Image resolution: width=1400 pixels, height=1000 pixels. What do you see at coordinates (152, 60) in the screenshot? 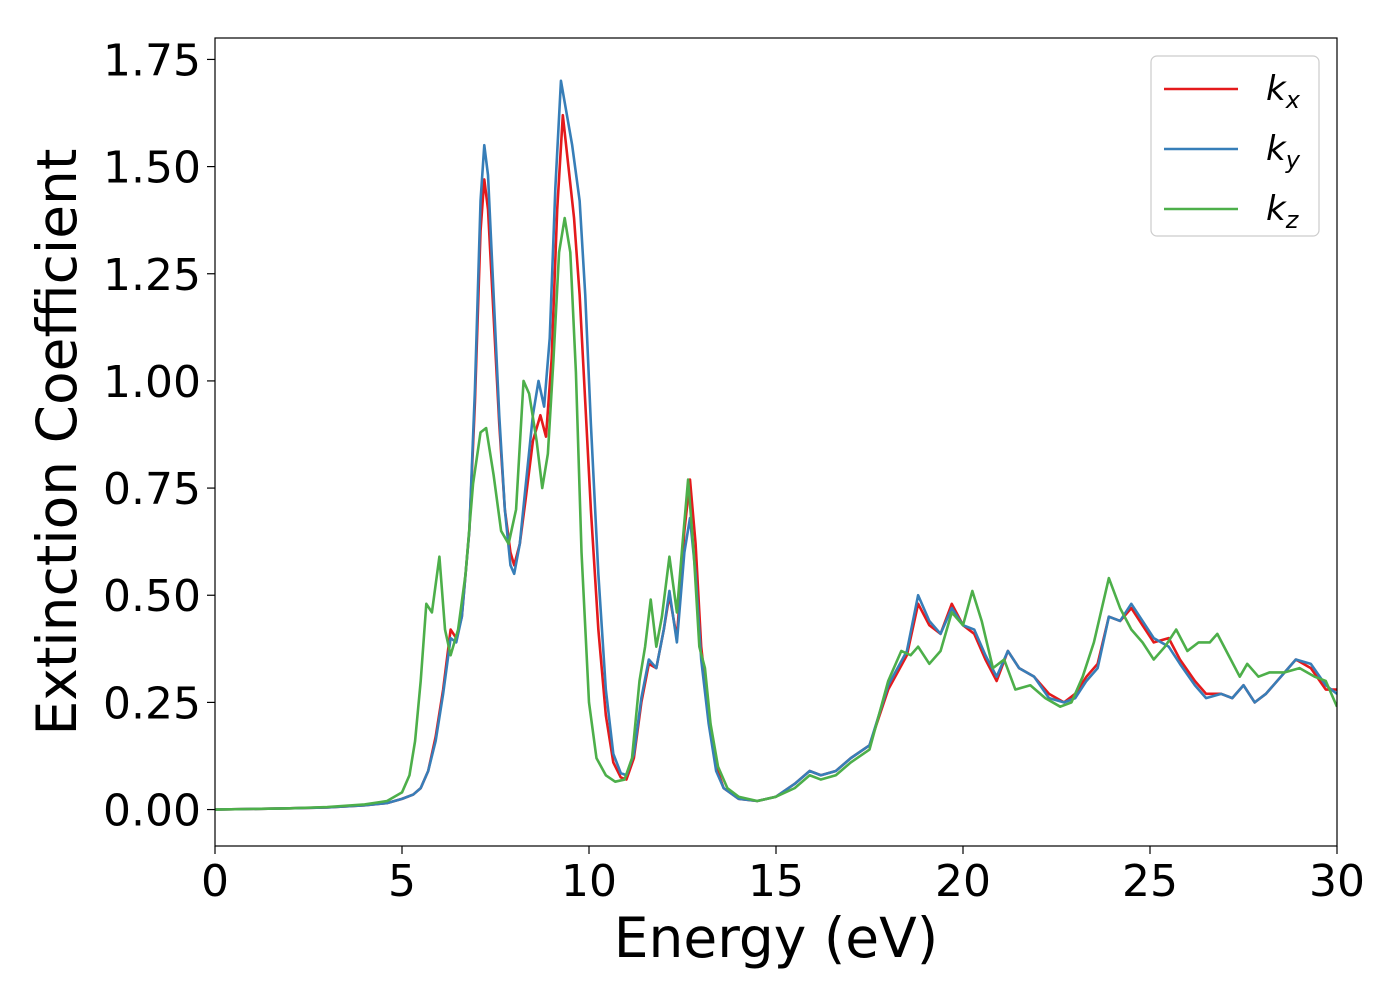
I see `y-tick-label: 1.75` at bounding box center [152, 60].